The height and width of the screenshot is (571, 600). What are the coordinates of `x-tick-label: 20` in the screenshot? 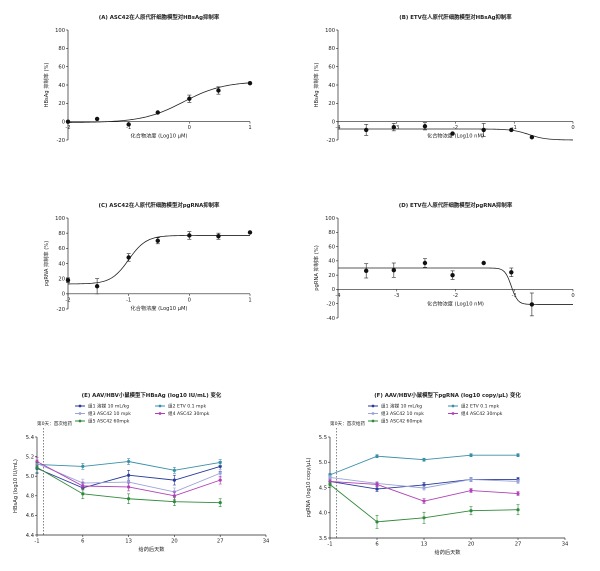 It's located at (174, 542).